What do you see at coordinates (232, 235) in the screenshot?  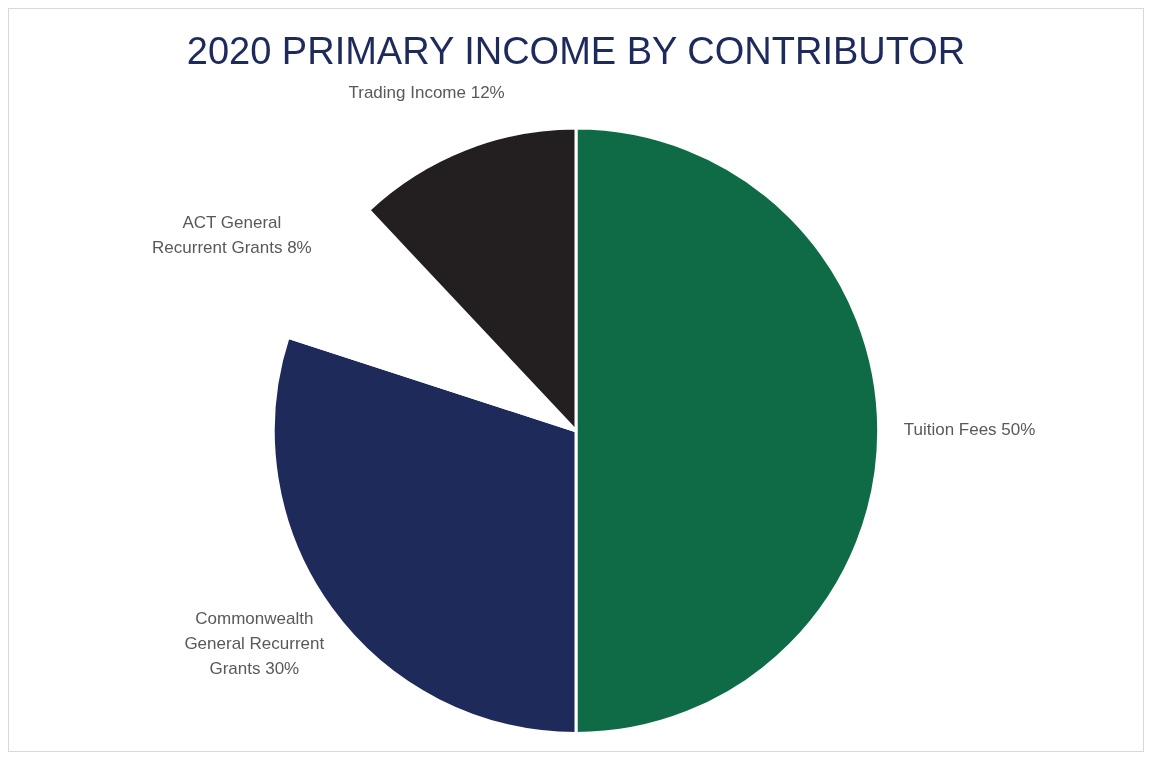 I see `slice-label: ACT General Recurrent Grants 8%` at bounding box center [232, 235].